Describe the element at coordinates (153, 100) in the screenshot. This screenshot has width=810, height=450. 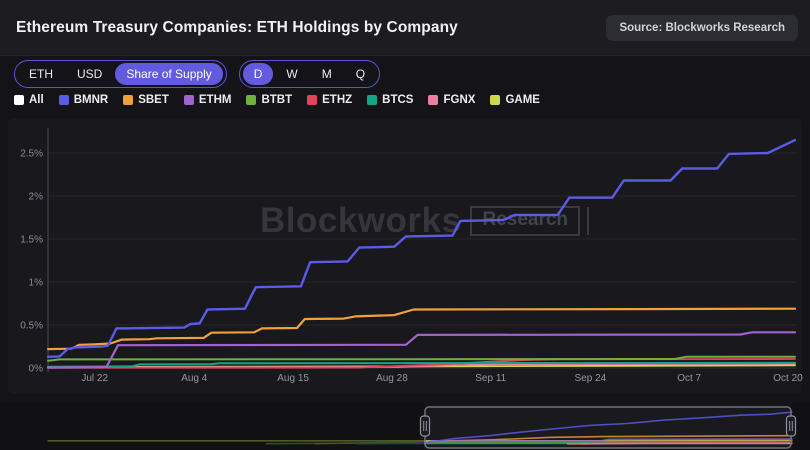
I see `legend-label: SBET` at that location.